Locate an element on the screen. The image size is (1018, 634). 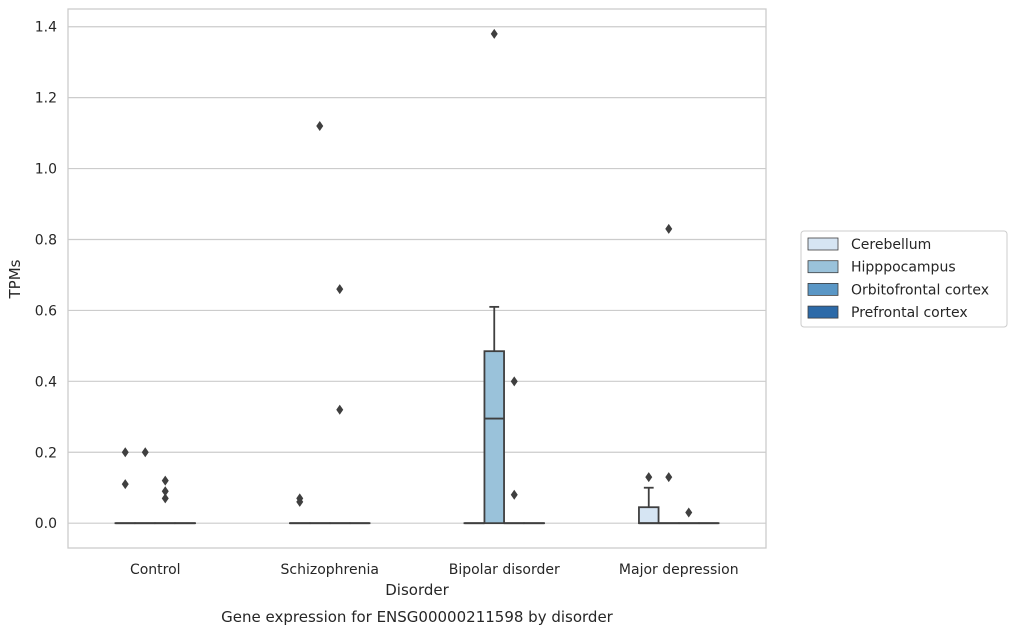
y-tick-label: 1.2 is located at coordinates (46, 99).